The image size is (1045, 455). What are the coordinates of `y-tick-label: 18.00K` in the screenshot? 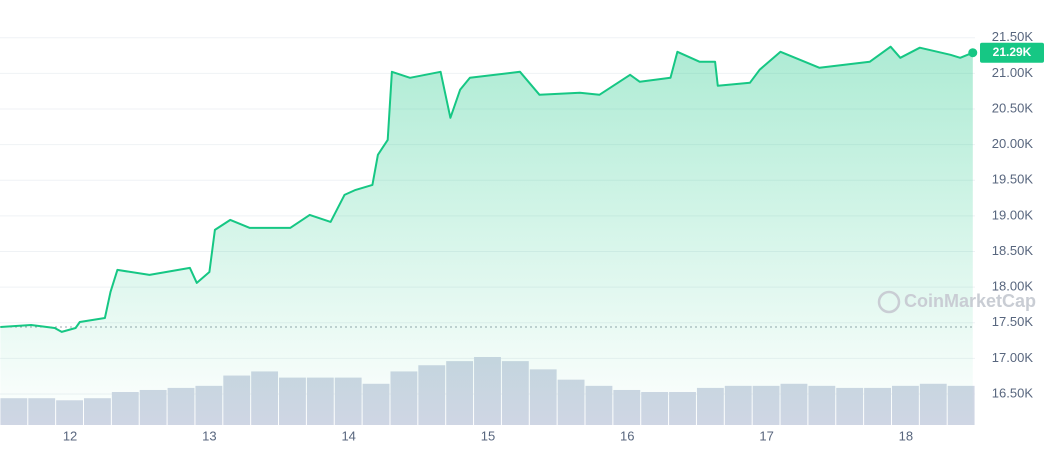 It's located at (1013, 286).